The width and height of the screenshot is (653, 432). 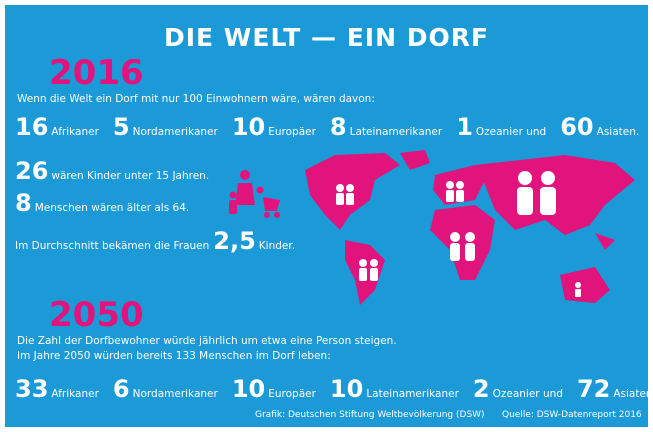 What do you see at coordinates (32, 171) in the screenshot?
I see `fact-number: 26` at bounding box center [32, 171].